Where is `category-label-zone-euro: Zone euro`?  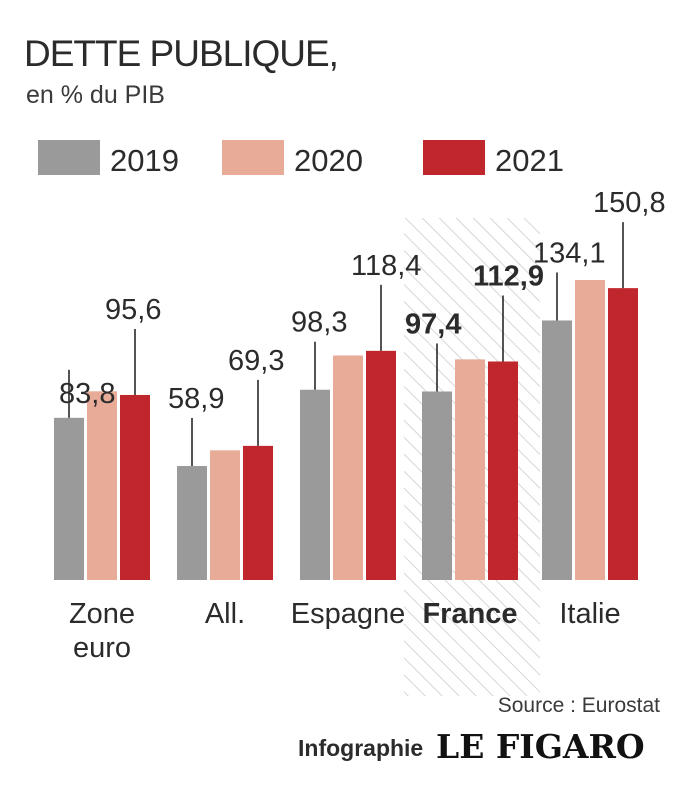 category-label-zone-euro: Zone euro is located at coordinates (102, 631).